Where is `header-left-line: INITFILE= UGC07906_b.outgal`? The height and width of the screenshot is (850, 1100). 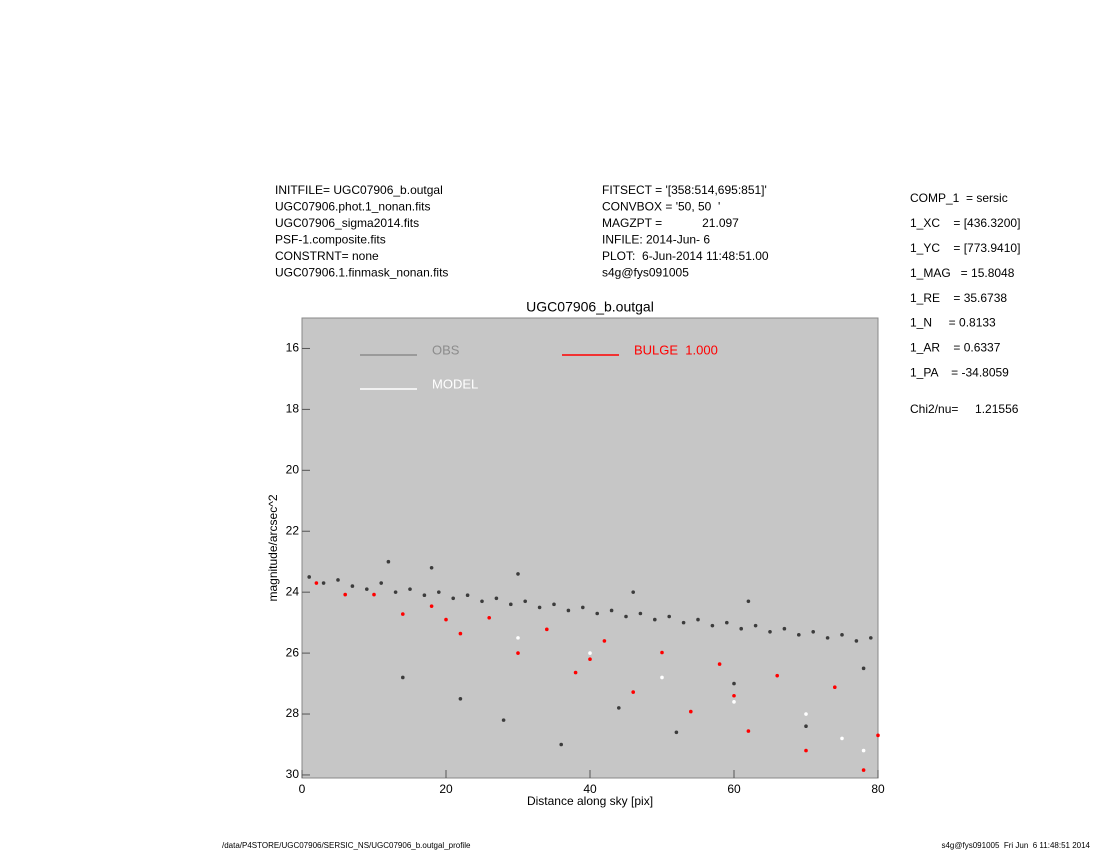 header-left-line: INITFILE= UGC07906_b.outgal is located at coordinates (359, 190).